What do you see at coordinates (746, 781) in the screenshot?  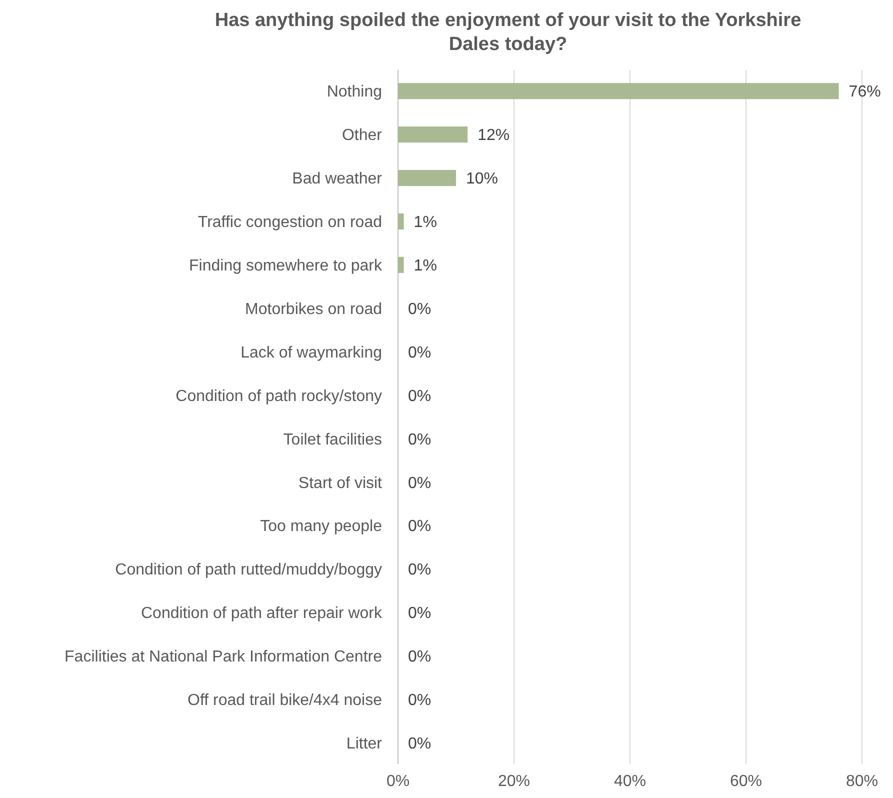 I see `x-tick-label: 60%` at bounding box center [746, 781].